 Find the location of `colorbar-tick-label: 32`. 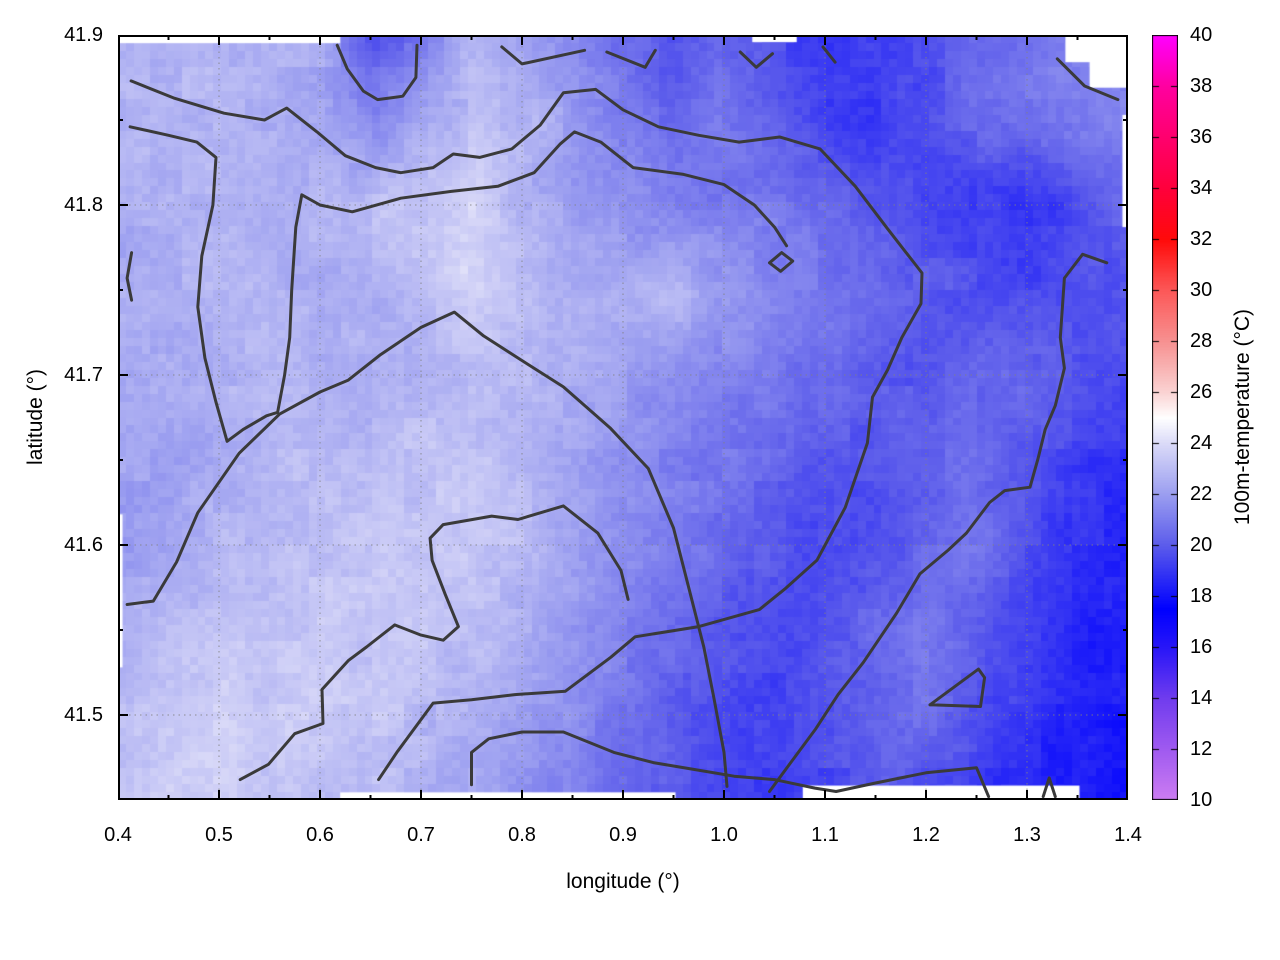

colorbar-tick-label: 32 is located at coordinates (1201, 239).